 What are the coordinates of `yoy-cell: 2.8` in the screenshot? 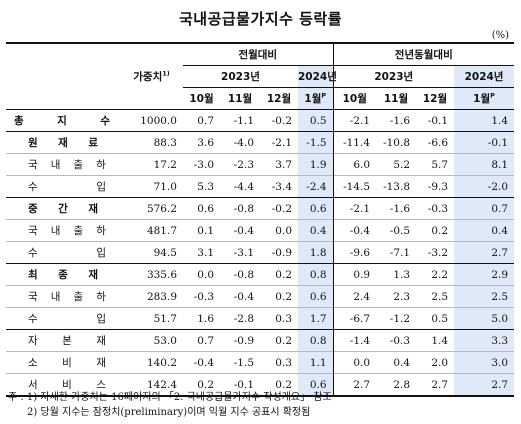 It's located at (396, 385).